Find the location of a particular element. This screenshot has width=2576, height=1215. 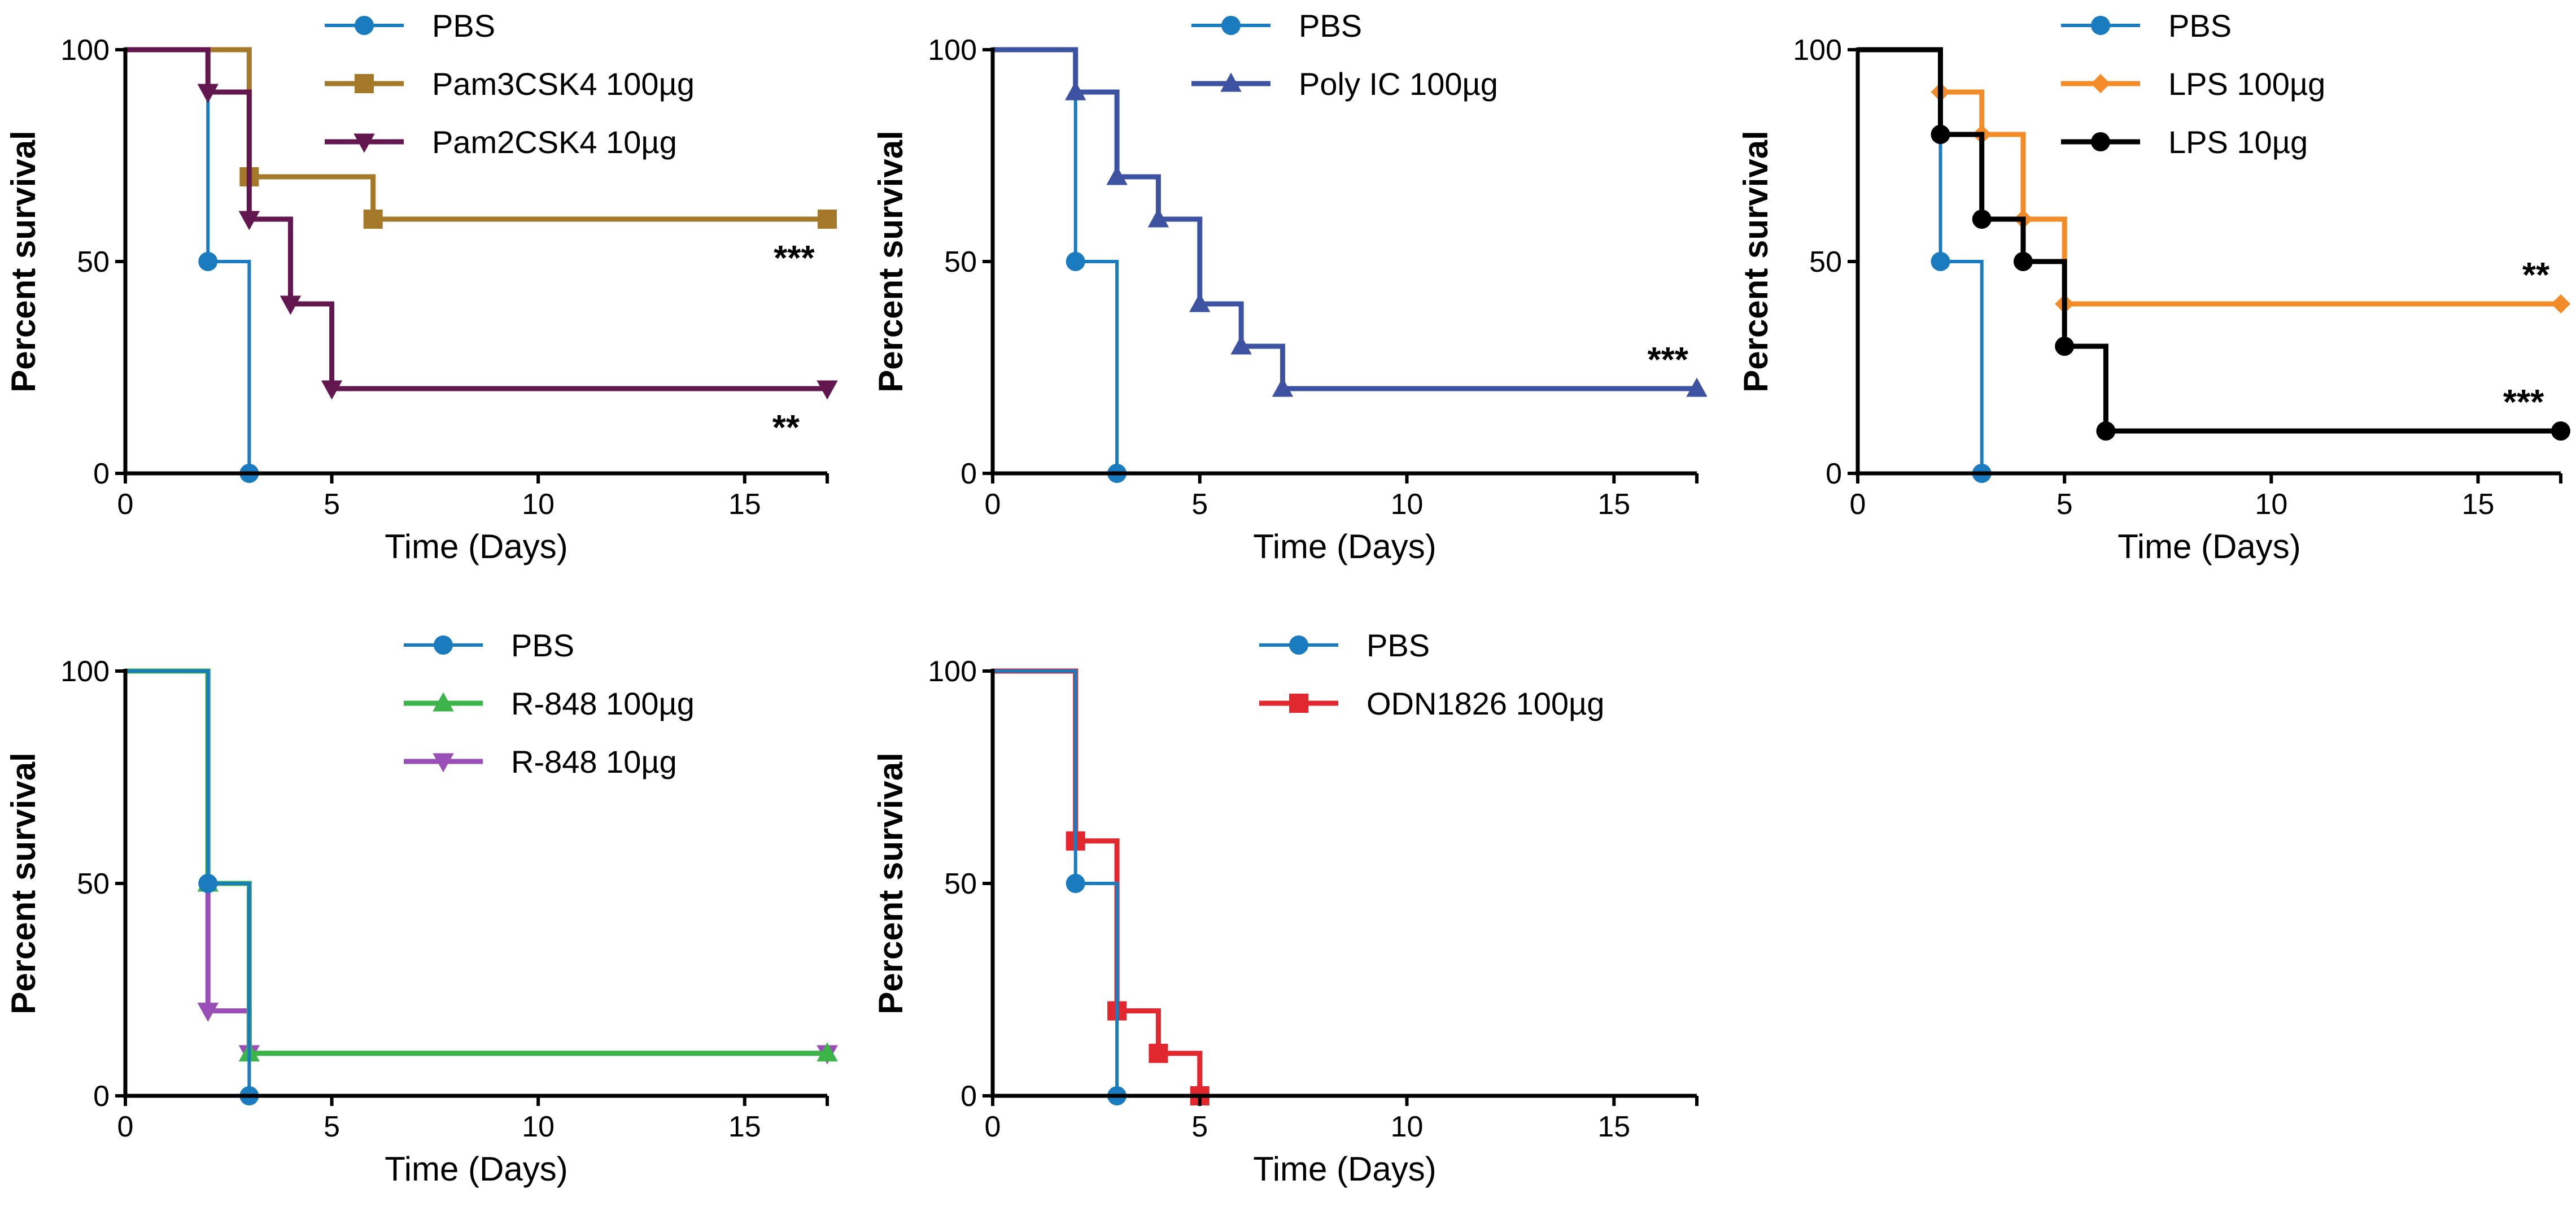

legend-label: R-848 10µg is located at coordinates (594, 761).